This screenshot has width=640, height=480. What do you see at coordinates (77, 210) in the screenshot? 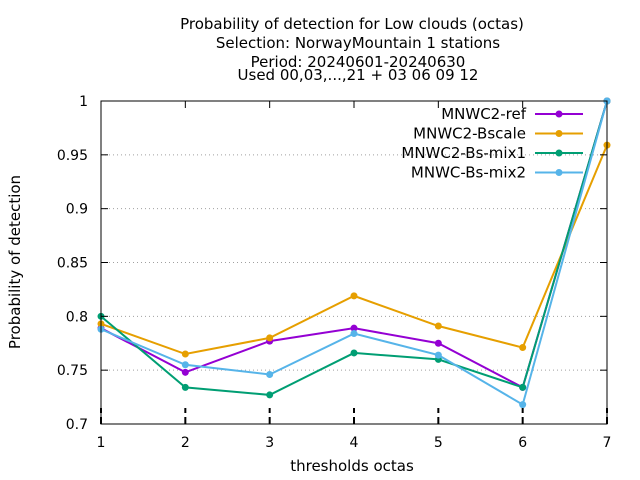
I see `y-tick-label: 0.9` at bounding box center [77, 210].